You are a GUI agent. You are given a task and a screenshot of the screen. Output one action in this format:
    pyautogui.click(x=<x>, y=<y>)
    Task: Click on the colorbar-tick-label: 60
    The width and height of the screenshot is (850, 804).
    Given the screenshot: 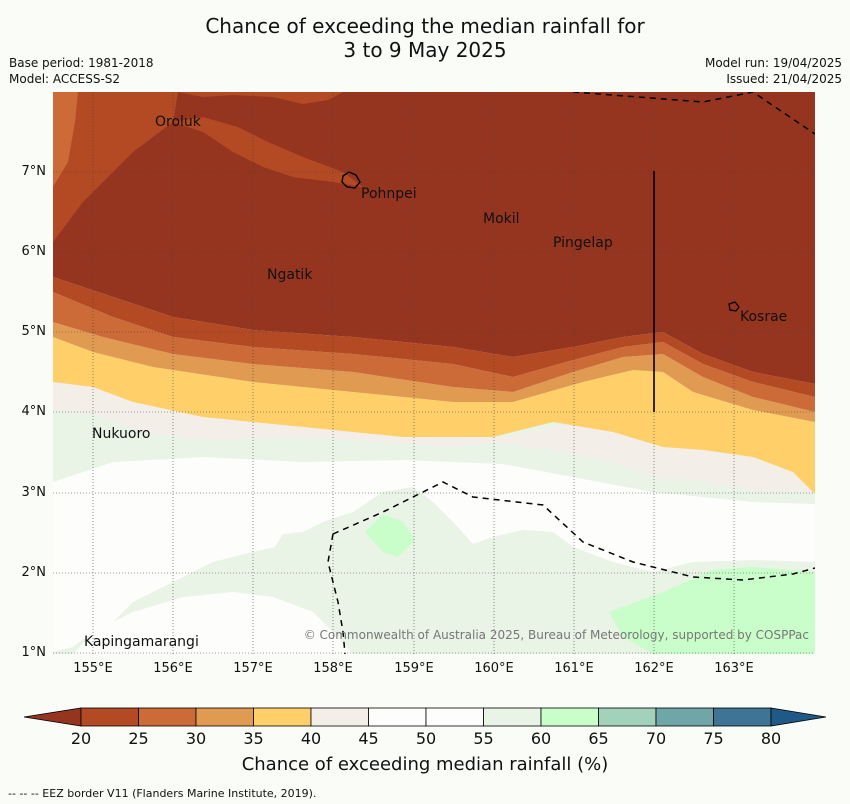 What is the action you would take?
    pyautogui.click(x=541, y=738)
    